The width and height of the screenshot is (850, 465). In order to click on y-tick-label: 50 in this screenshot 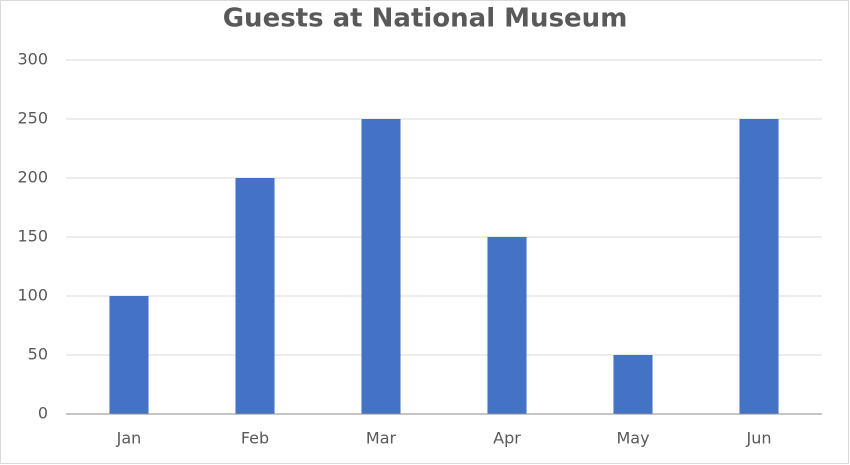, I will do `click(38, 354)`.